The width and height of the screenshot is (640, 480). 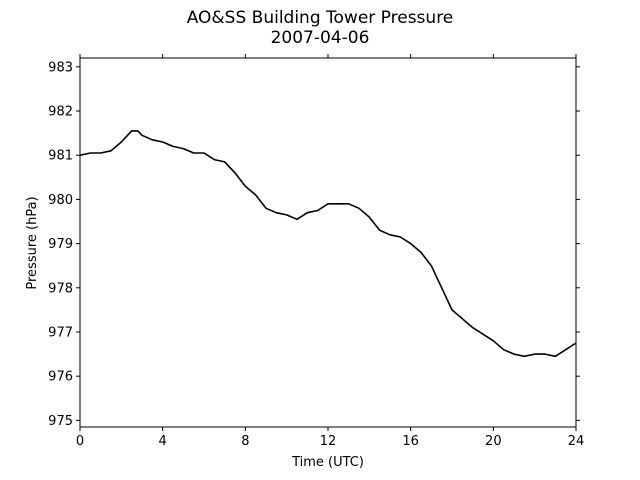 What do you see at coordinates (32, 242) in the screenshot?
I see `y-axis-label: Pressure (hPa)` at bounding box center [32, 242].